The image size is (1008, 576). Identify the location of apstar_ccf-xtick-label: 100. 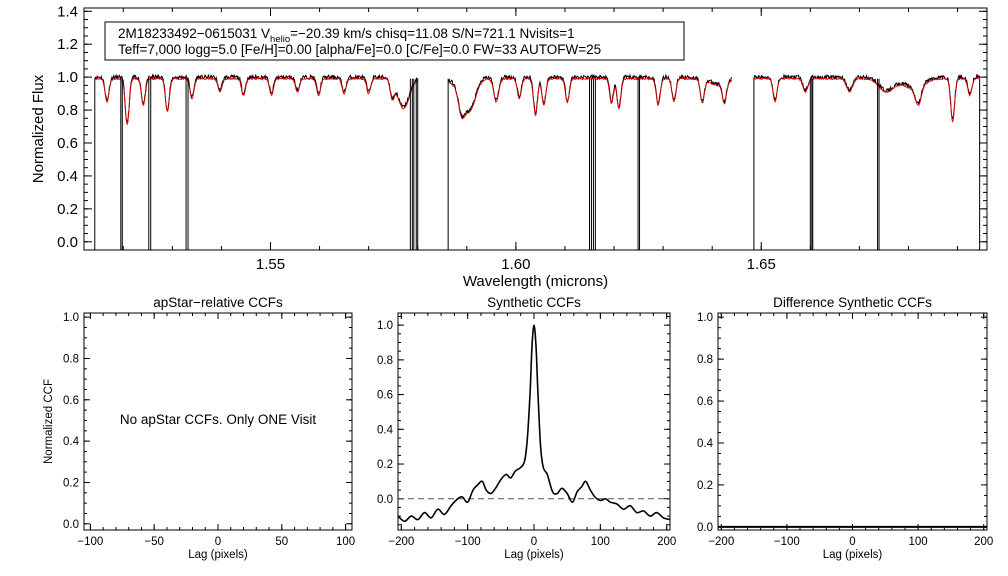
(345, 542).